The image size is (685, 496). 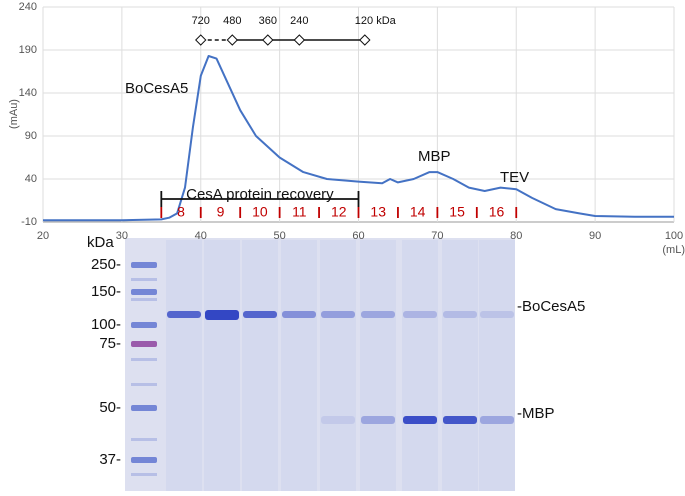 What do you see at coordinates (280, 236) in the screenshot?
I see `x-tick-label: 50` at bounding box center [280, 236].